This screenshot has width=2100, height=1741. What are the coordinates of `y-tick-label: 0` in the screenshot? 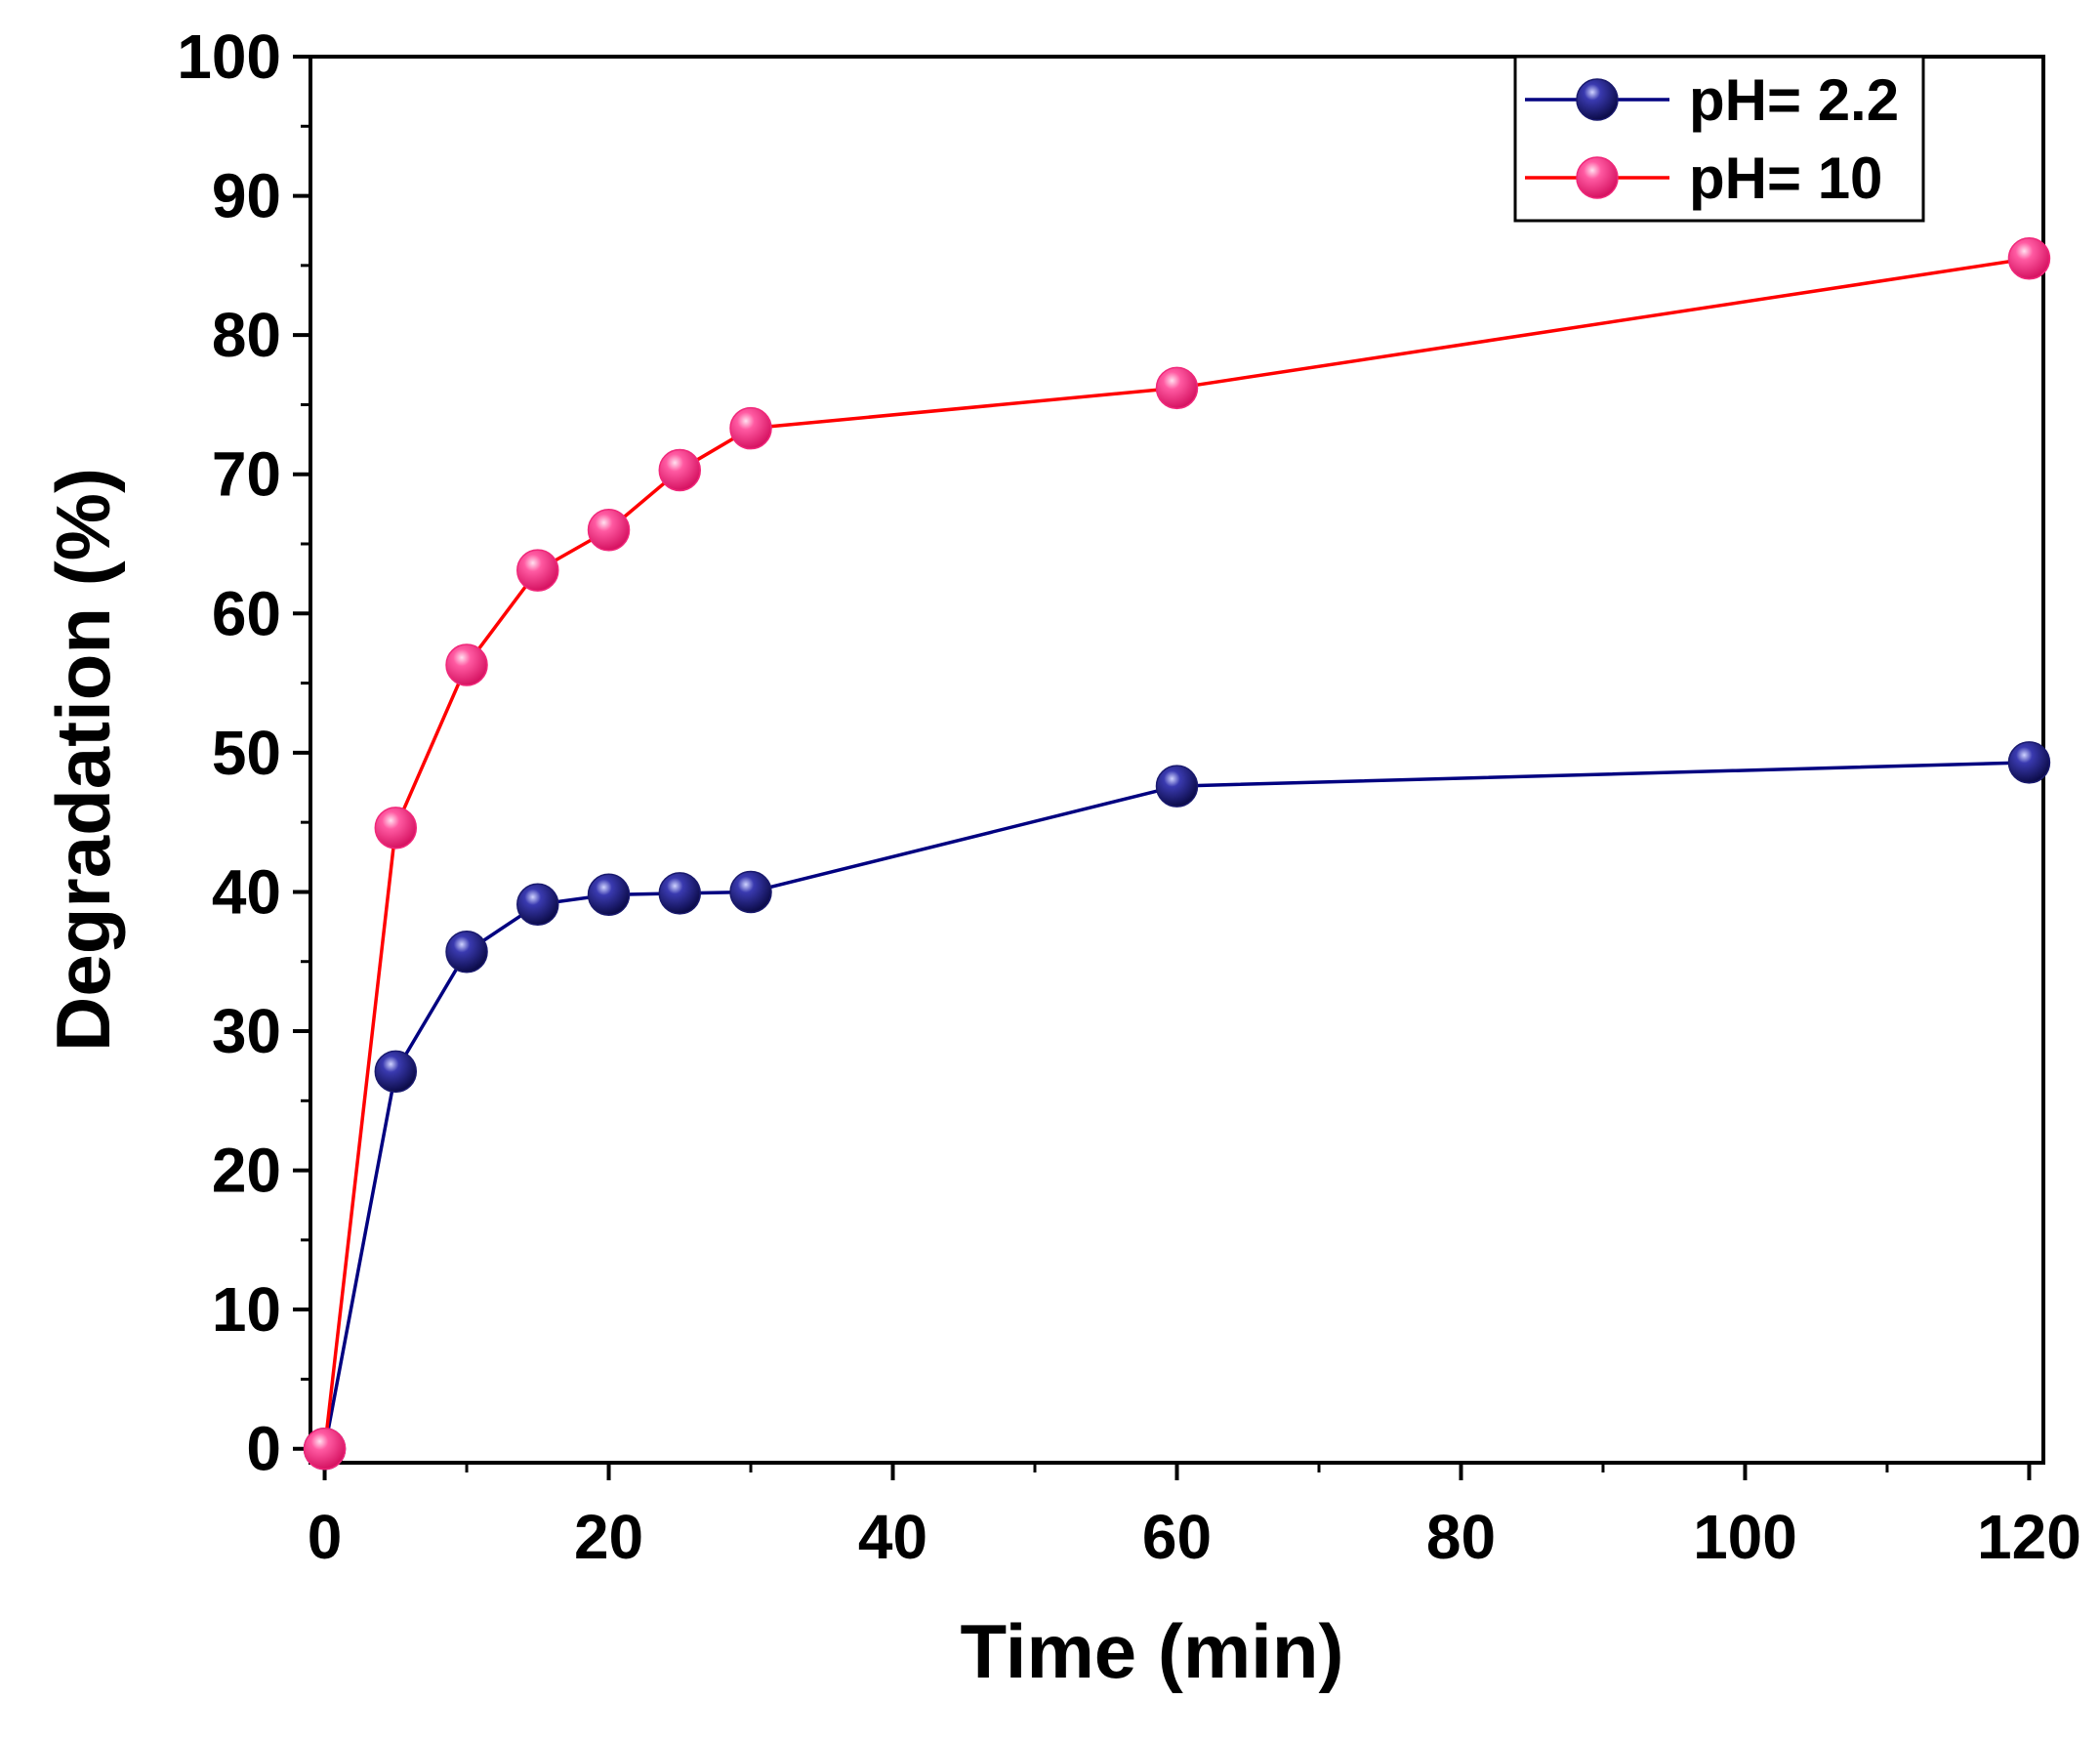 It's located at (263, 1449).